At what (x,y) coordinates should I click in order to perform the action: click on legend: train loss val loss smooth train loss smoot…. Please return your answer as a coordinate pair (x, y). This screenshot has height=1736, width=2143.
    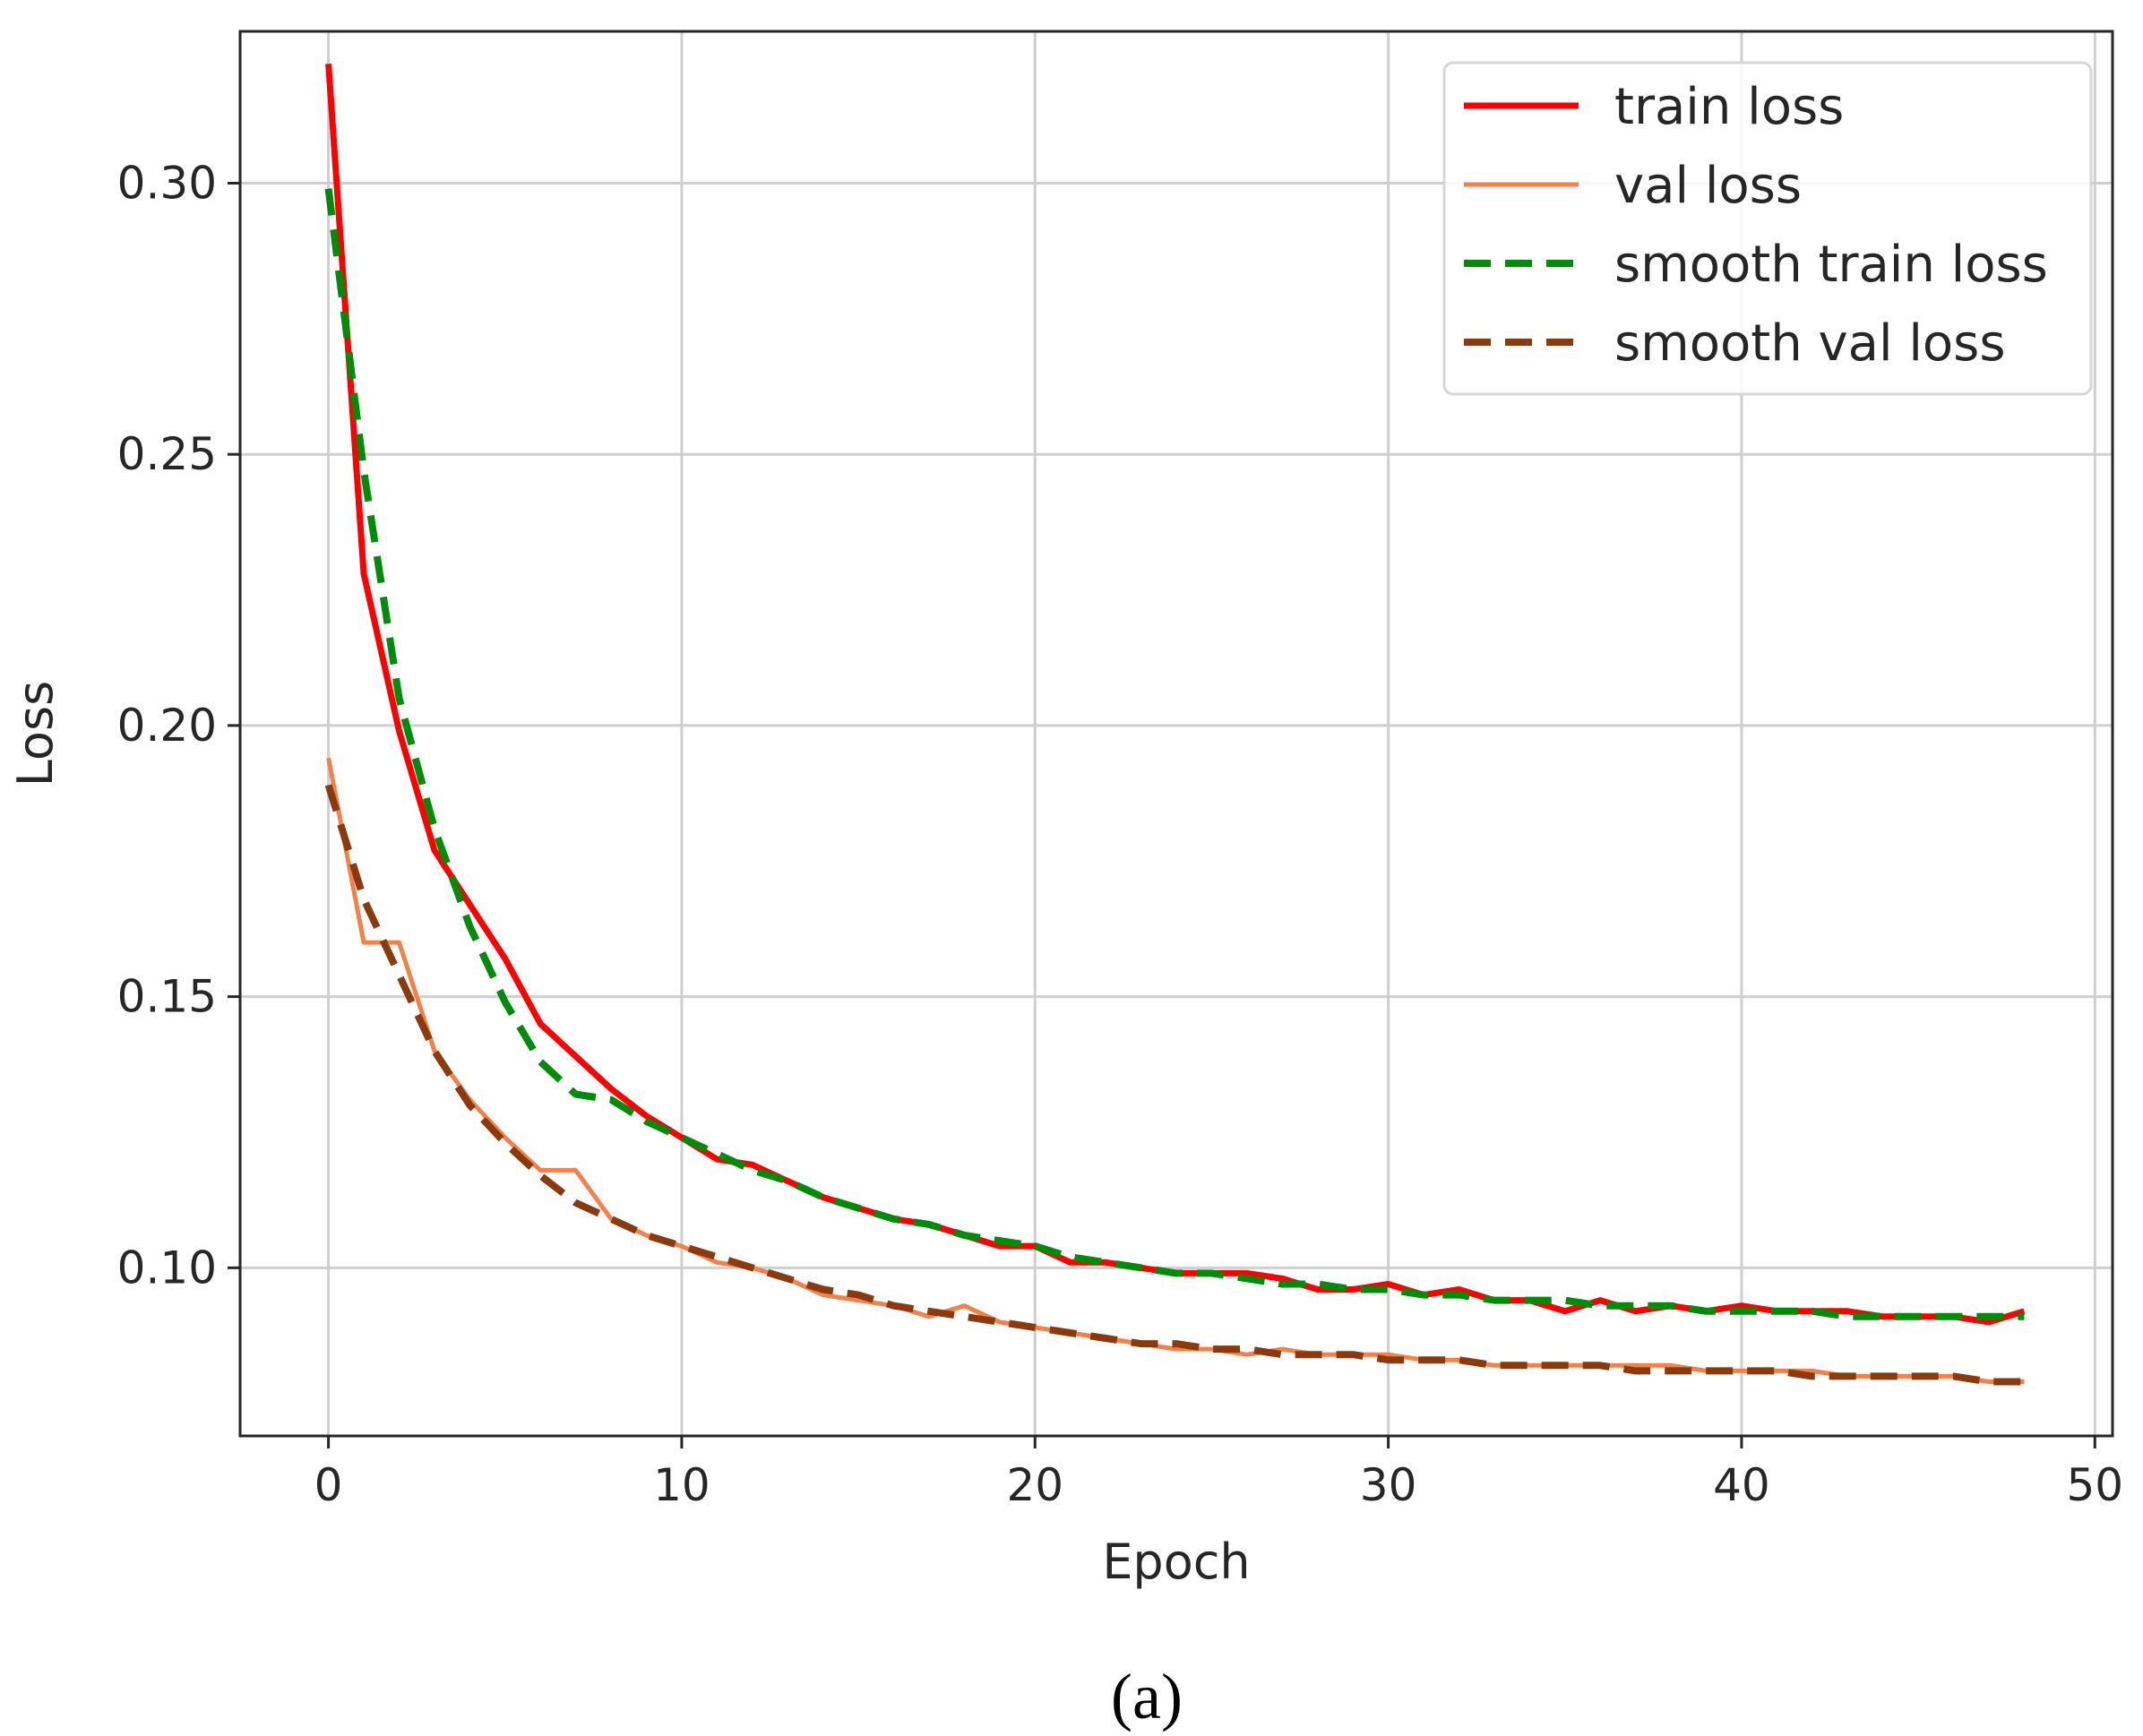
    Looking at the image, I should click on (1767, 229).